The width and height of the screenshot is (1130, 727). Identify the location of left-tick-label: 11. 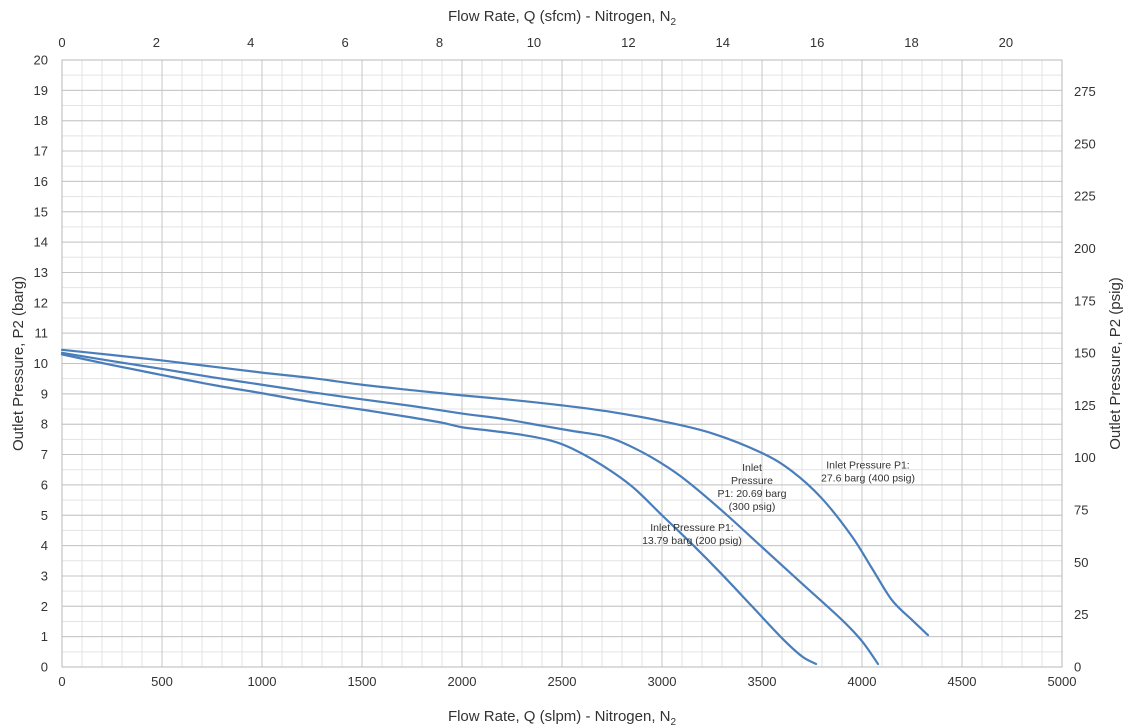
(42, 333).